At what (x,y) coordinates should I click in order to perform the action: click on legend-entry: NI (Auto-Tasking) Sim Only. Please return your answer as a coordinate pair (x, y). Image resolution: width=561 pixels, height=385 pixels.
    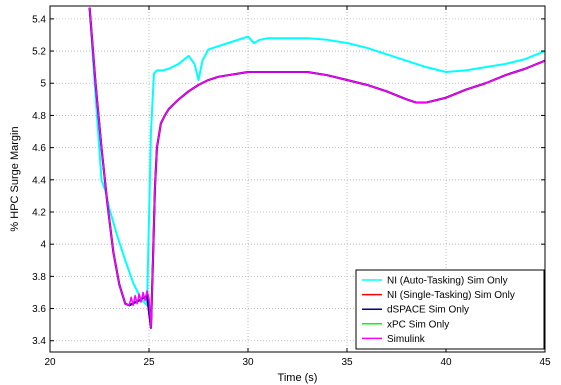
    Looking at the image, I should click on (447, 281).